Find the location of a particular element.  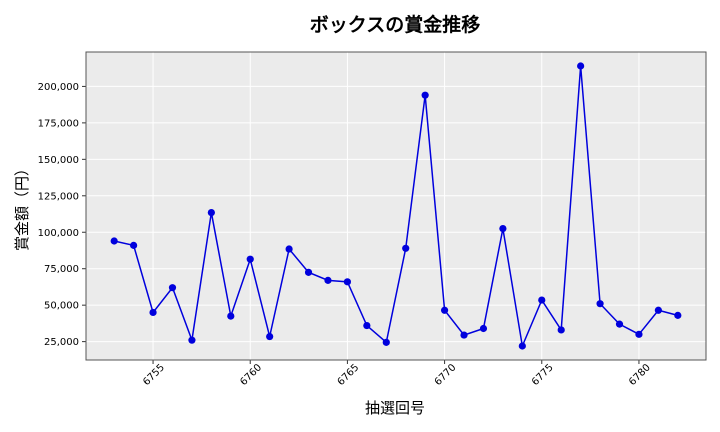

y-tick-label: 125,000 is located at coordinates (58, 196).